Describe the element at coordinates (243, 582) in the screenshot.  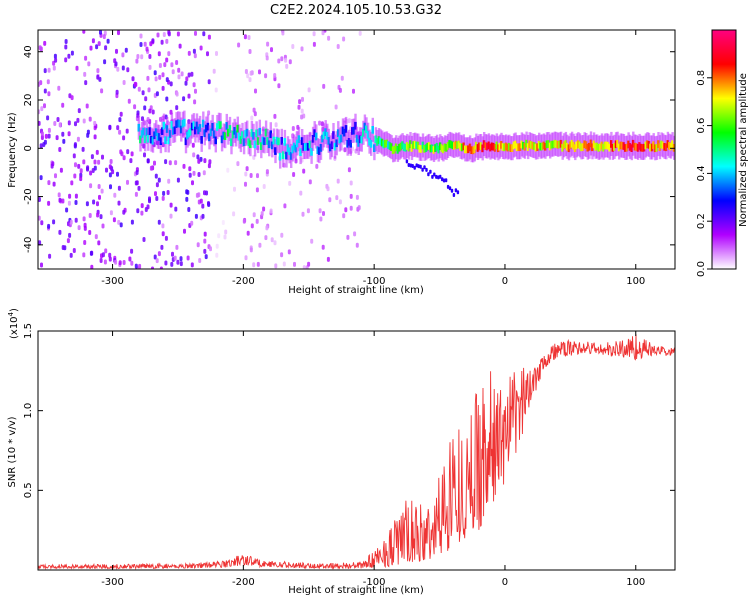
I see `snr-xtick-label: -200` at that location.